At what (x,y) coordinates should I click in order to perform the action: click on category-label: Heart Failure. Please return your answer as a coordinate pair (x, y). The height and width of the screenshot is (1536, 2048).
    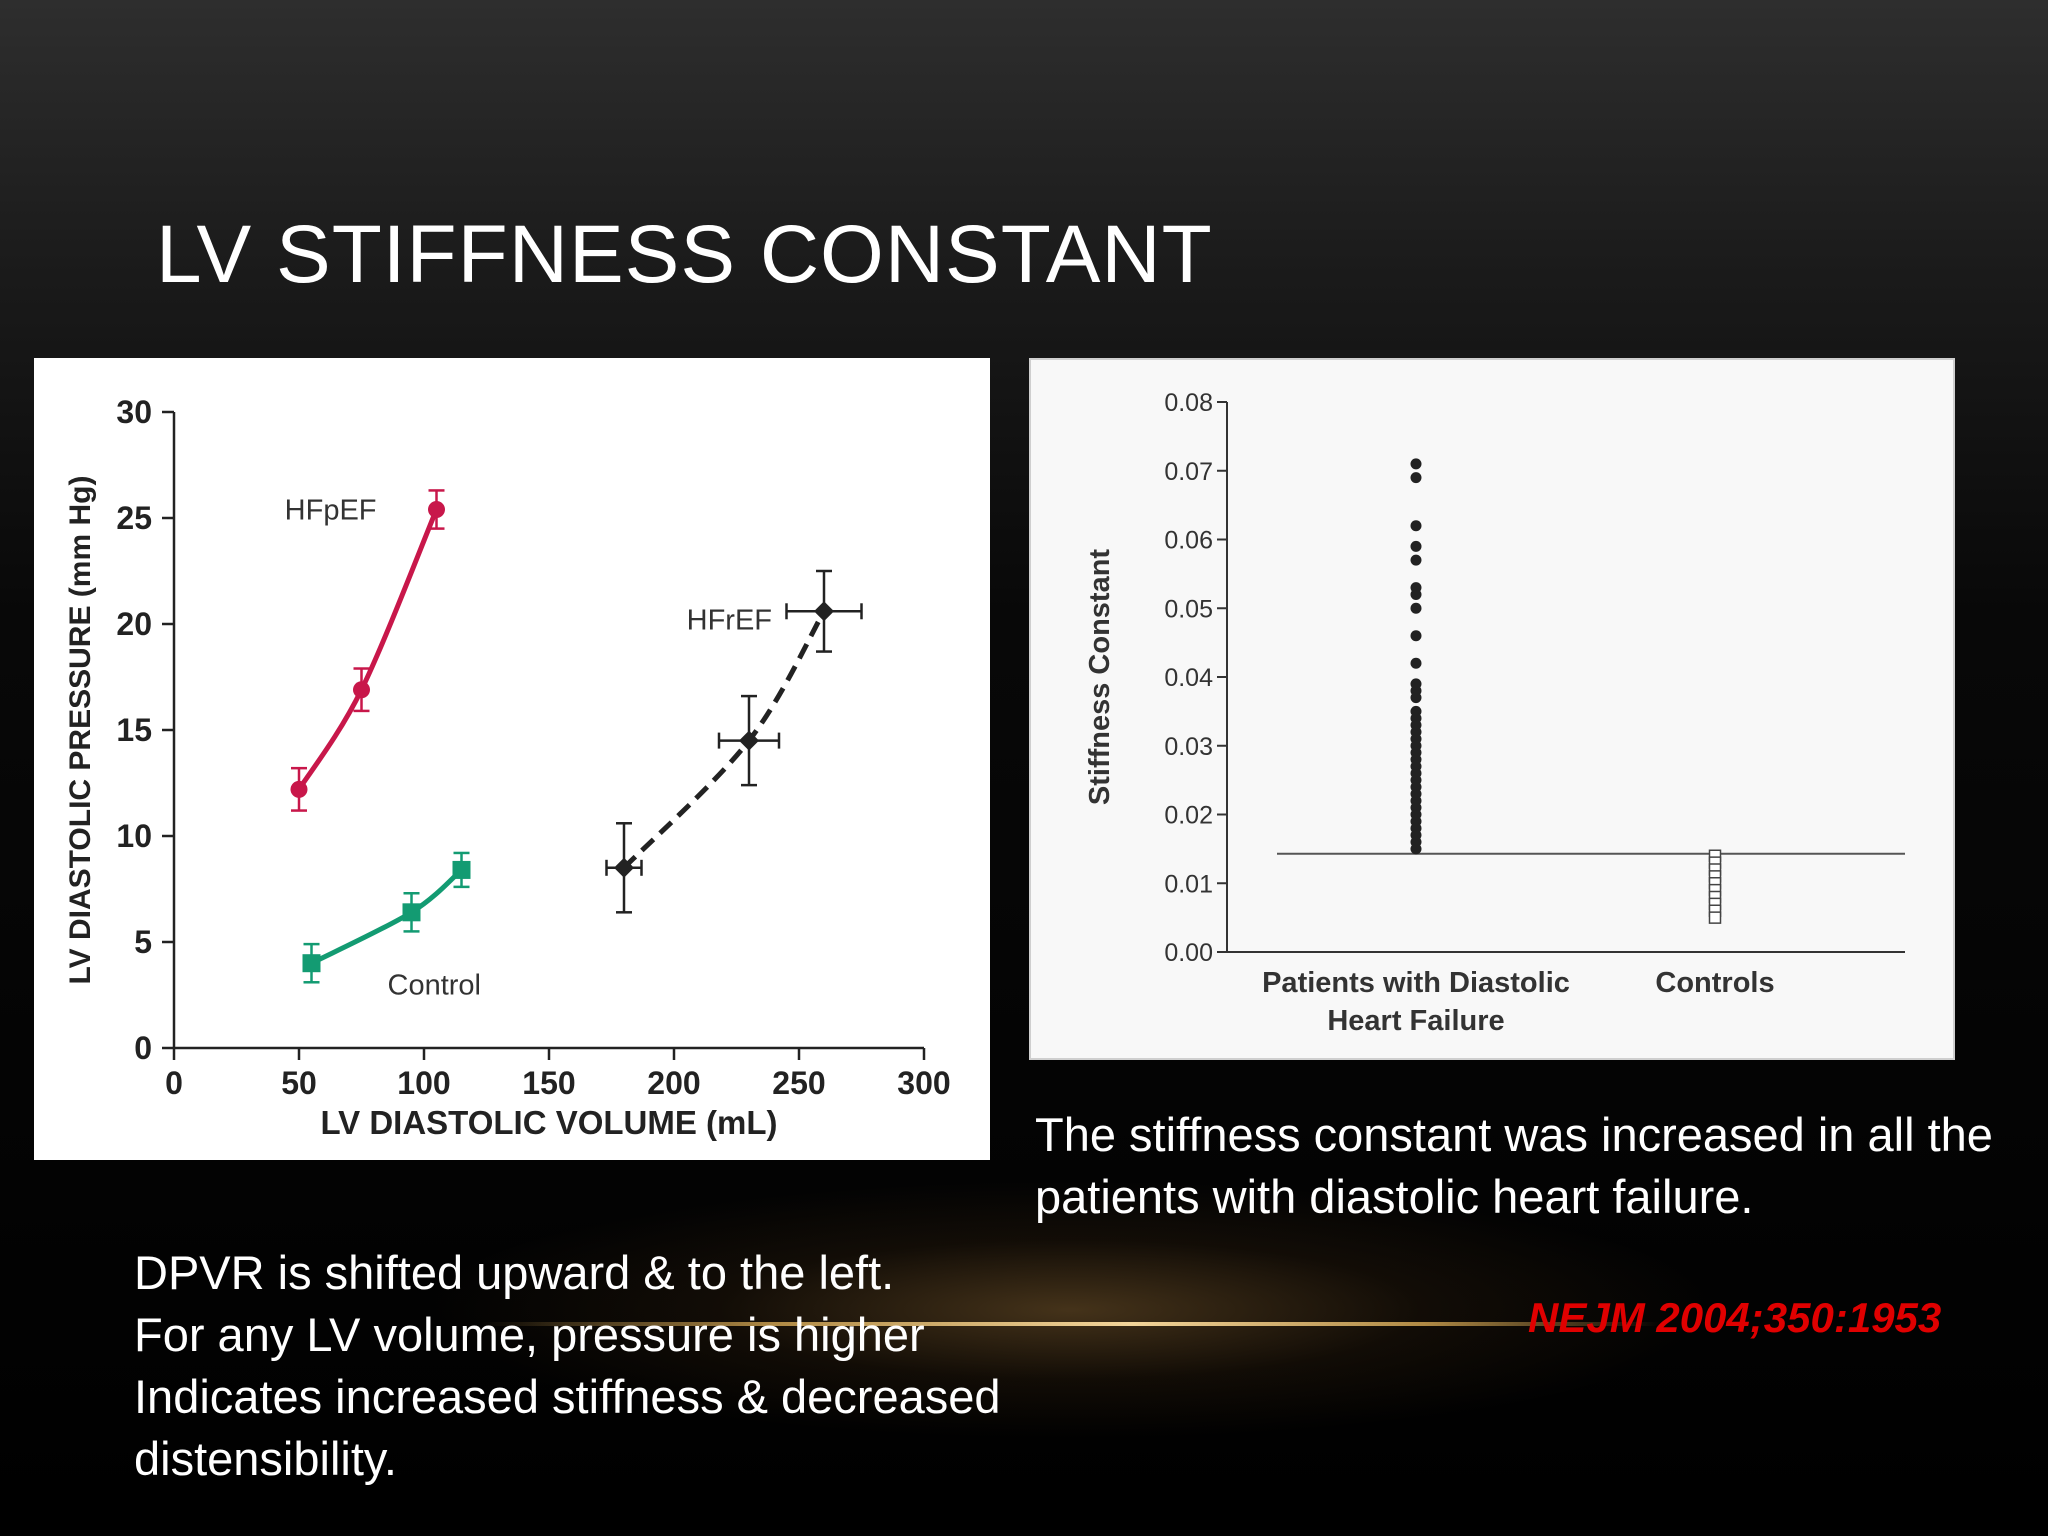
    Looking at the image, I should click on (1415, 1021).